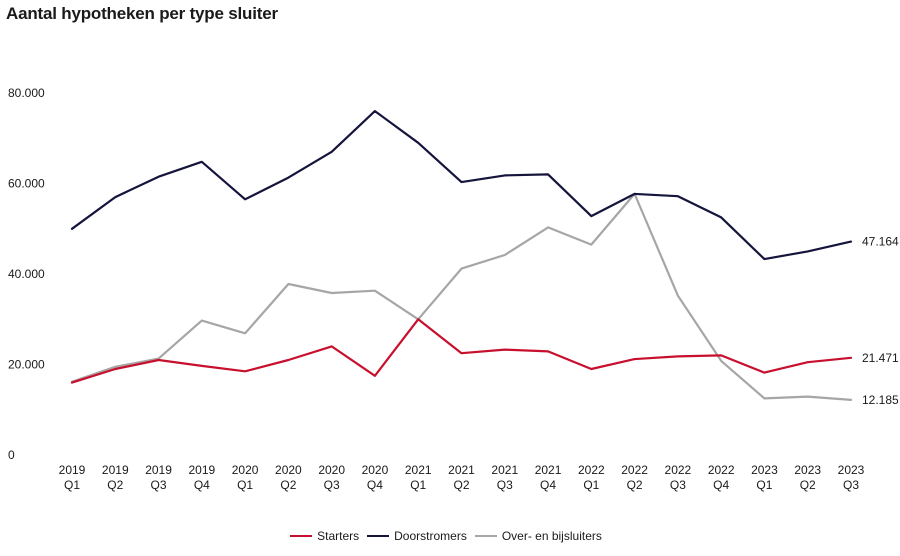 The height and width of the screenshot is (556, 900). Describe the element at coordinates (551, 536) in the screenshot. I see `legend-label: Over- en bijsluiters` at that location.